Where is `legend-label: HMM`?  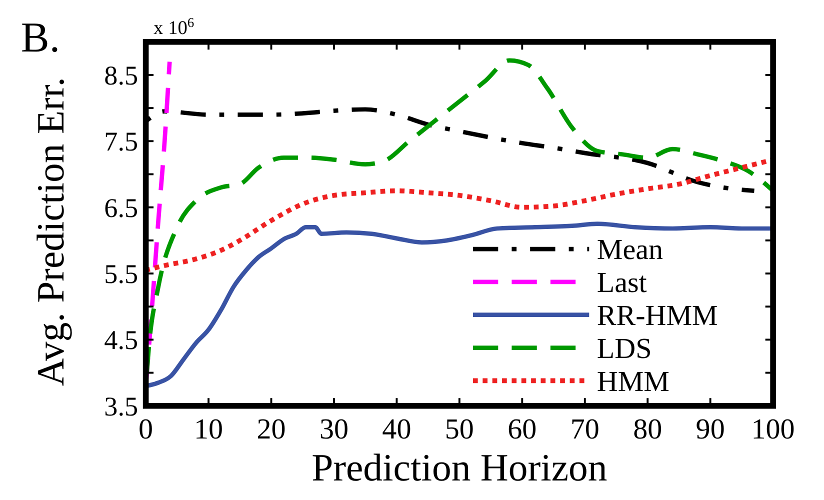 legend-label: HMM is located at coordinates (633, 382).